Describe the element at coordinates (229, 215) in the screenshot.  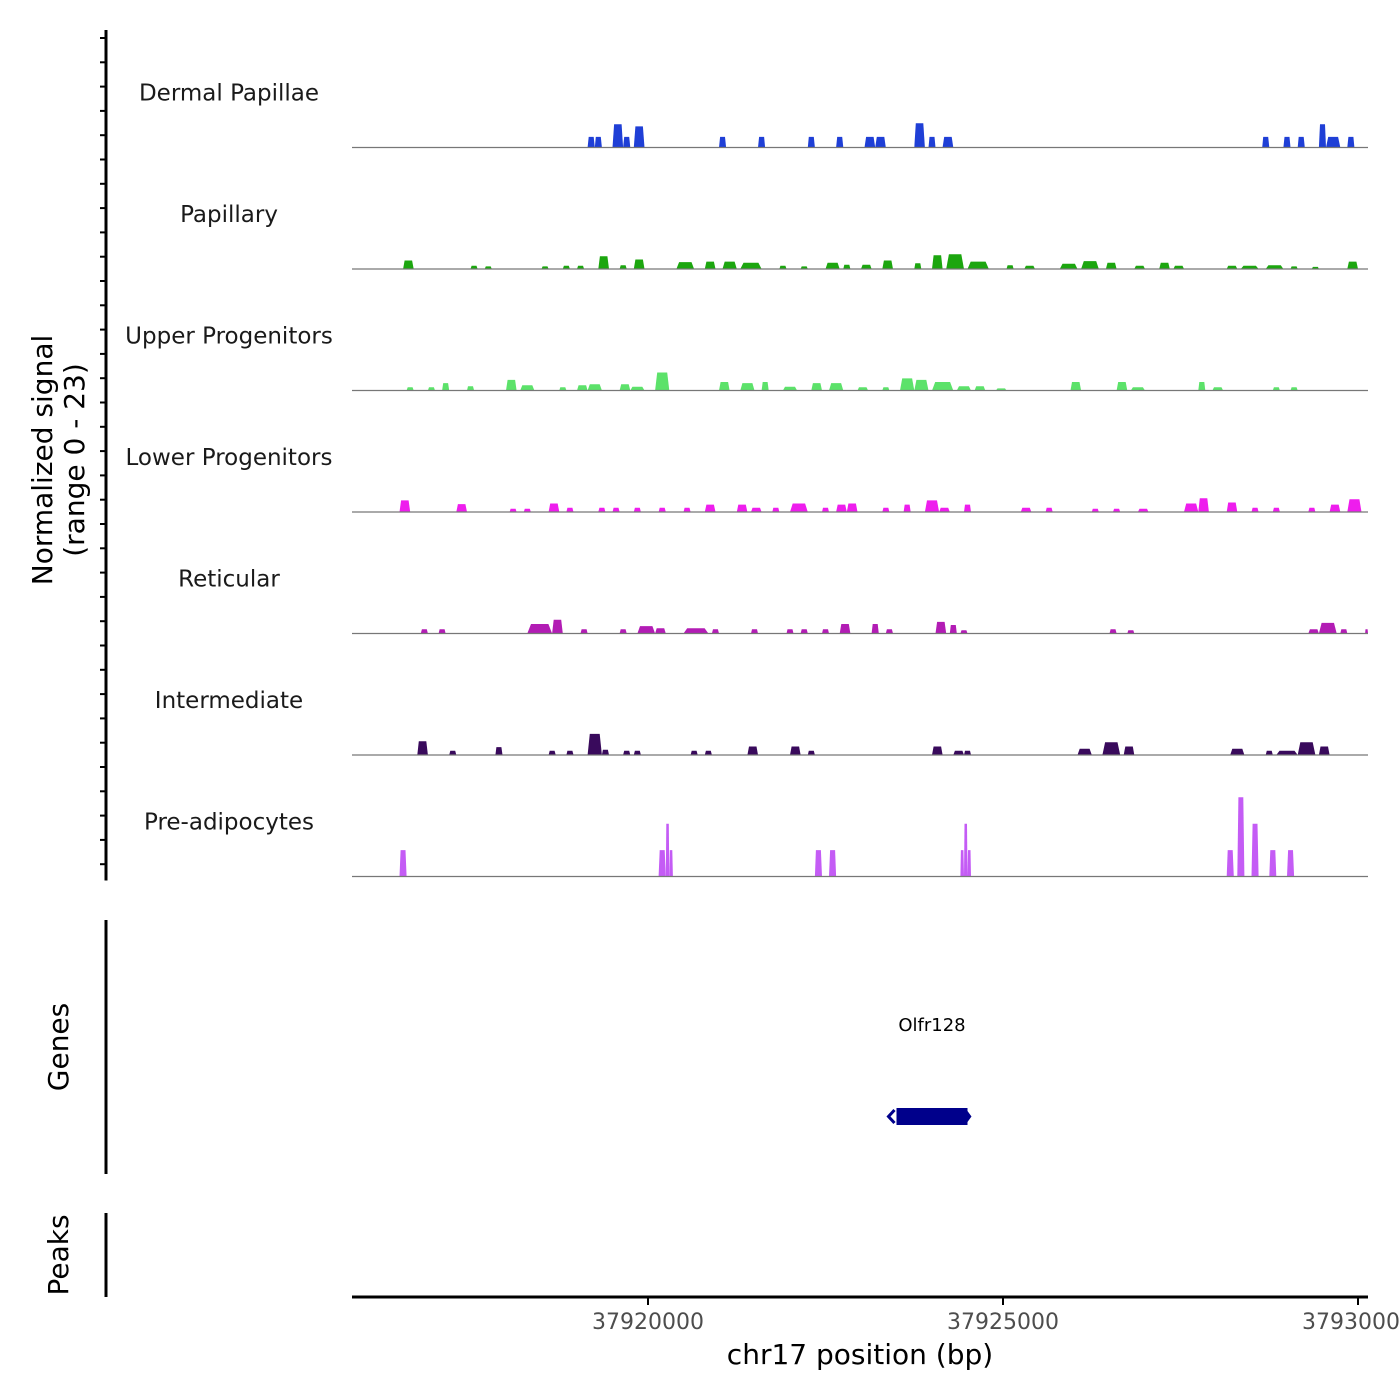
I see `track-label: Papillary` at that location.